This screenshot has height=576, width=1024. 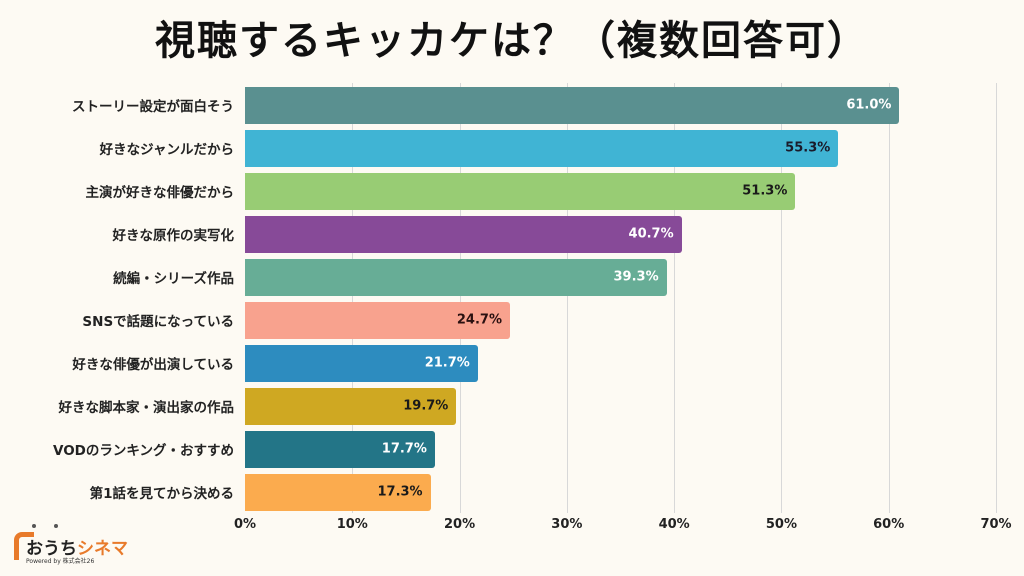 I want to click on value-label: 19.7%, so click(x=426, y=406).